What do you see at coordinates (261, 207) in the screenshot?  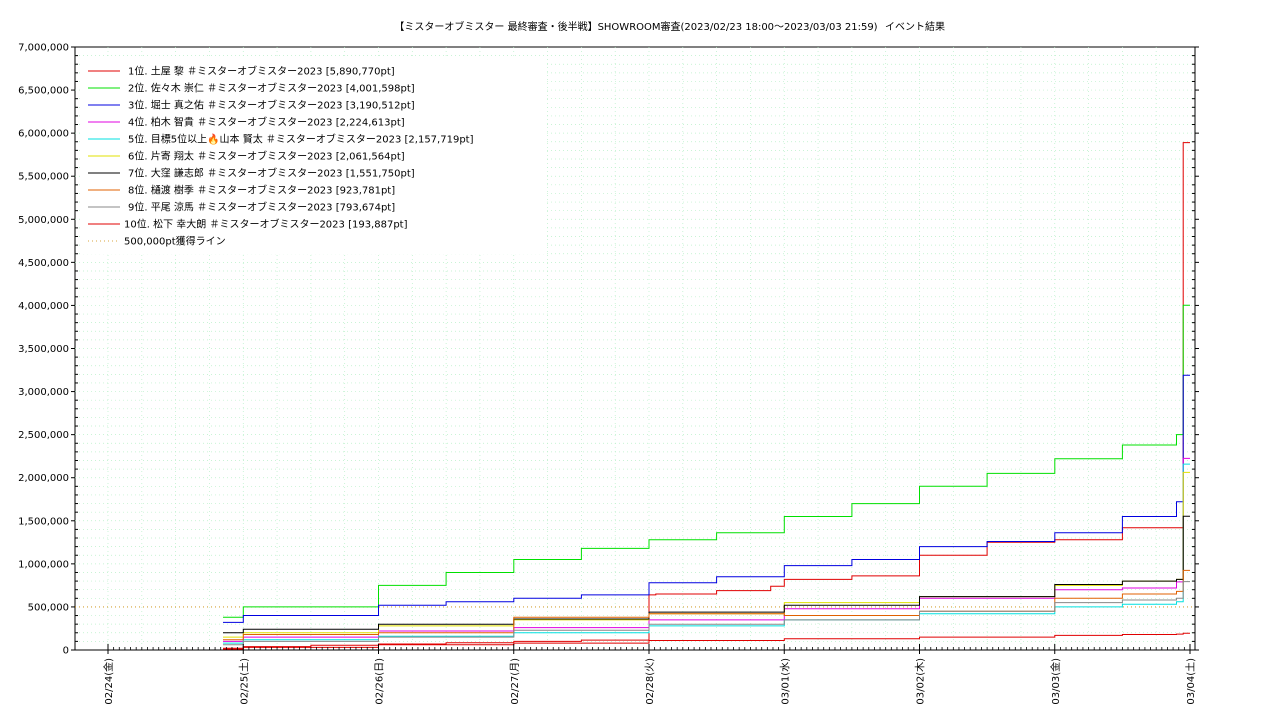 I see `legend-label: 9位. 平尾 涼馬 ＃ミスターオブミスター2023 [793,674pt]` at bounding box center [261, 207].